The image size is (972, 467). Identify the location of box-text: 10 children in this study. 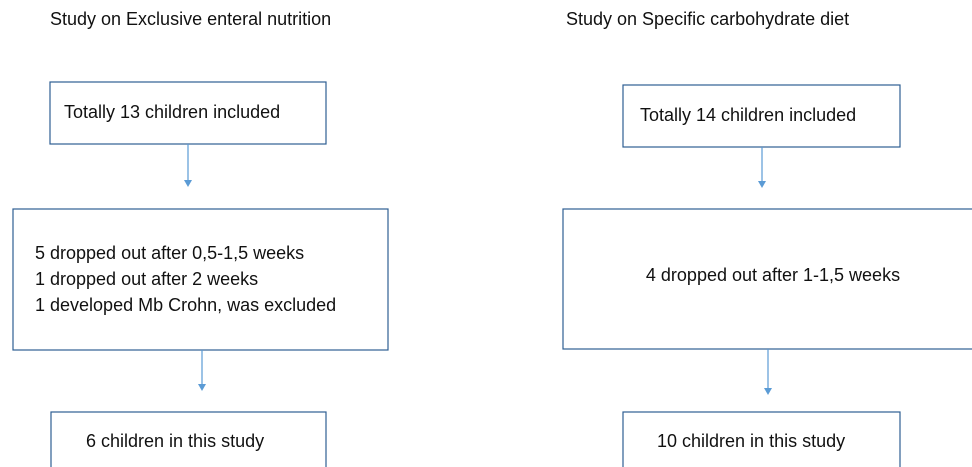
(751, 441).